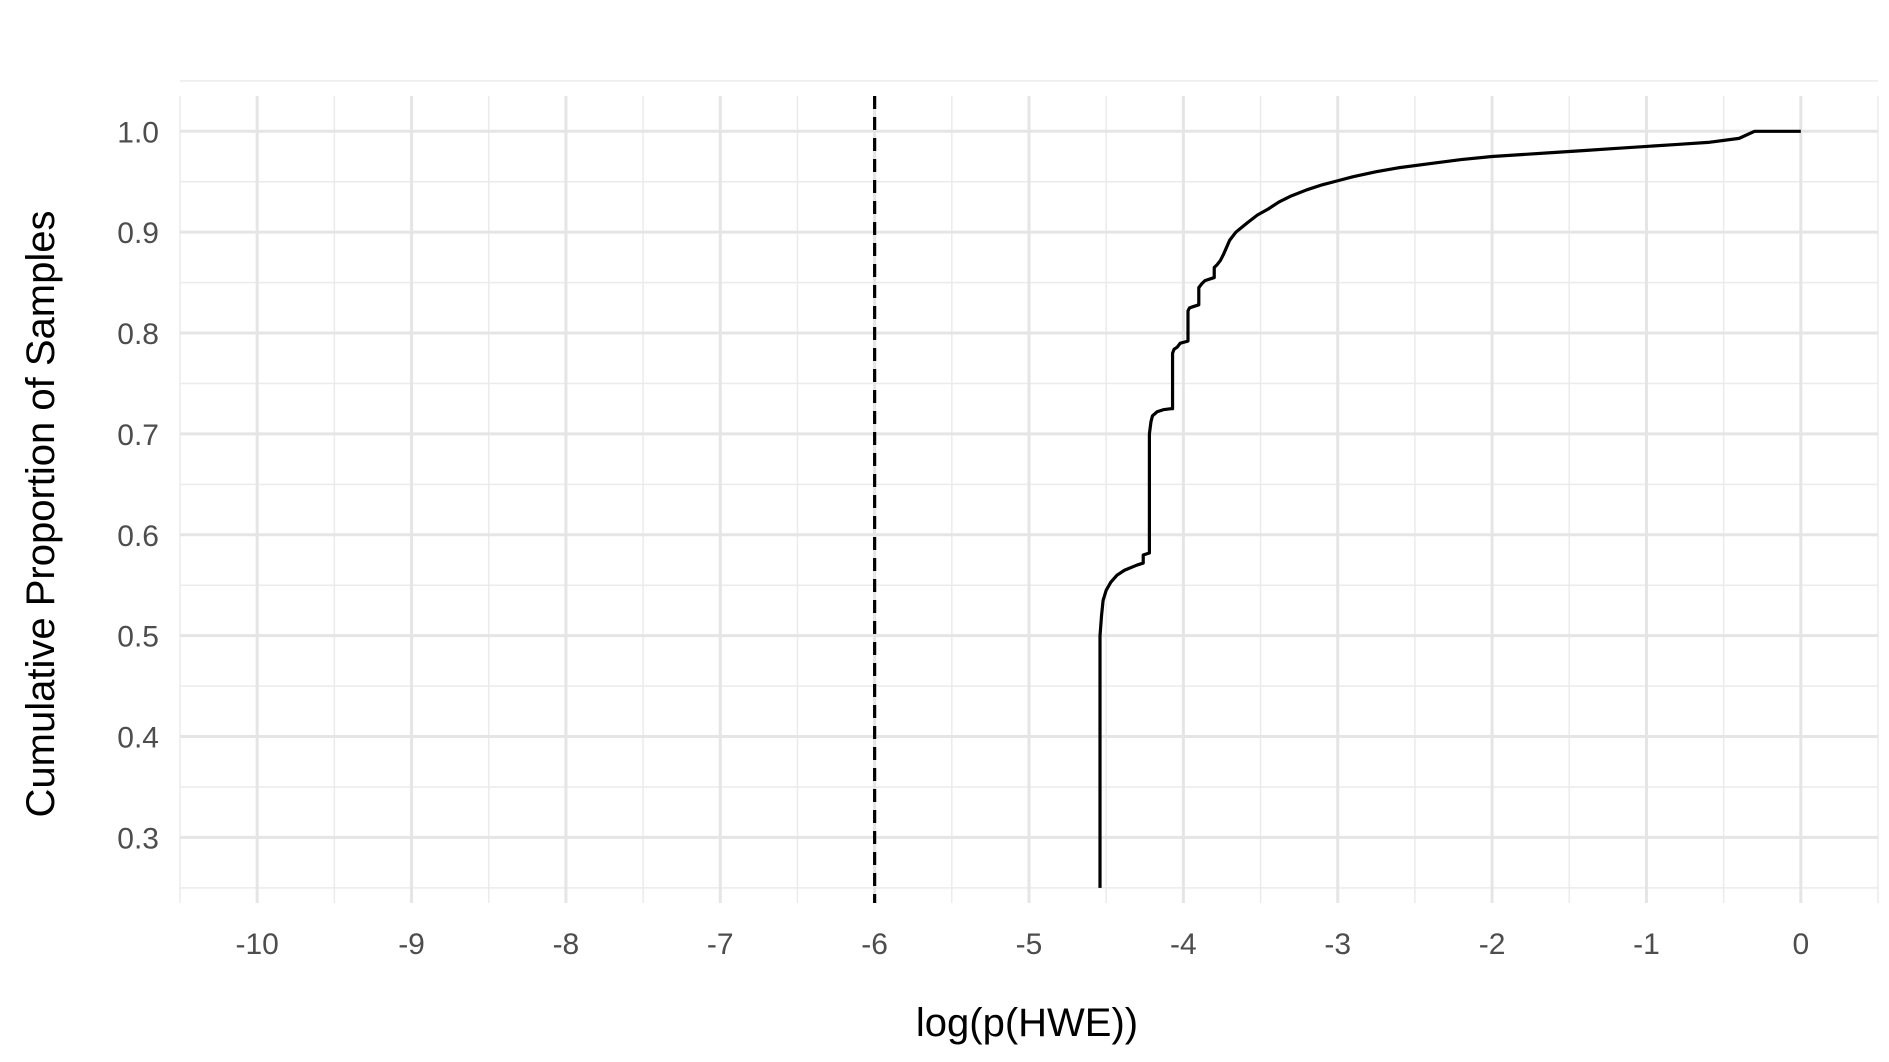 The width and height of the screenshot is (1889, 1062). What do you see at coordinates (1646, 944) in the screenshot?
I see `x-tick-label: -1` at bounding box center [1646, 944].